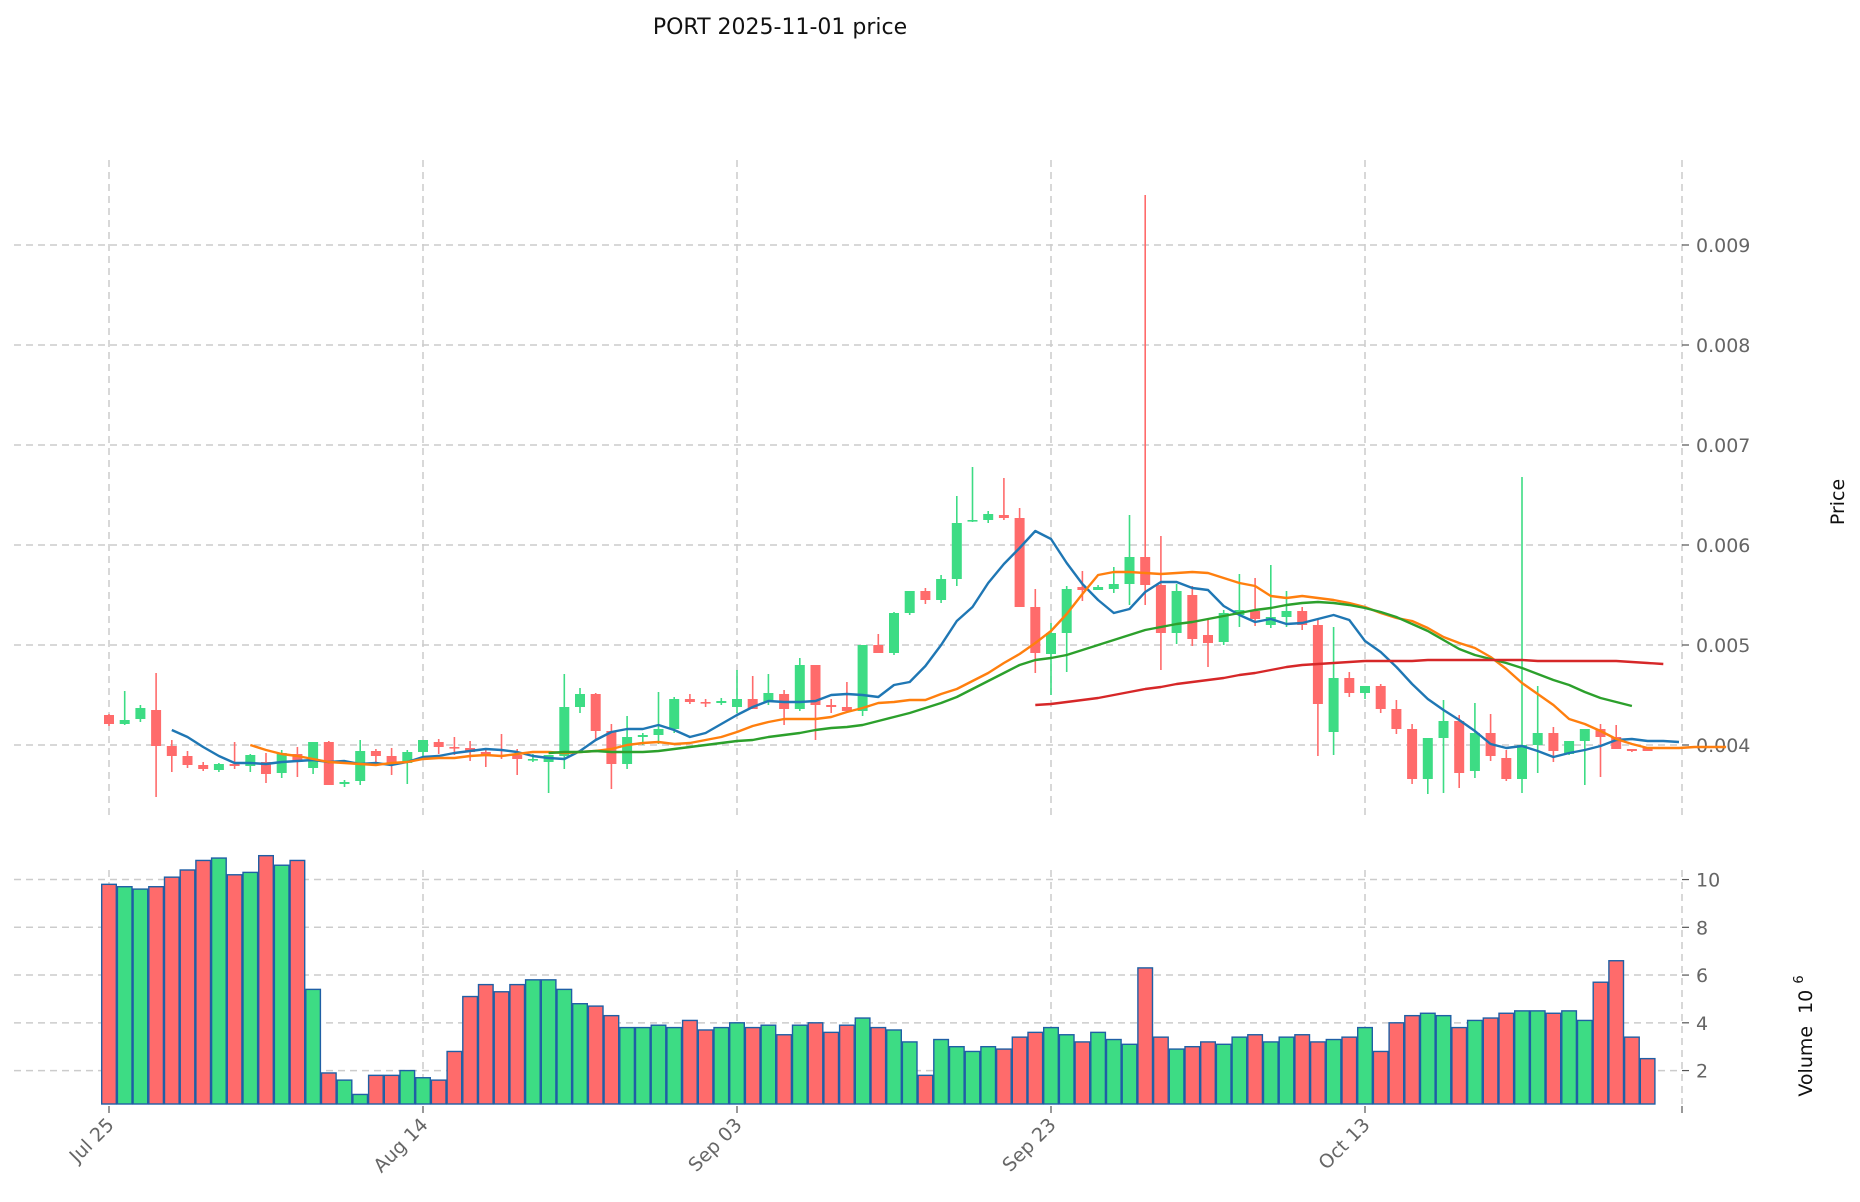 Image resolution: width=1860 pixels, height=1202 pixels. Describe the element at coordinates (874, 1141) in the screenshot. I see `x-axis: Jul 25 Aug 14 Sep 03 Sep 23 Oct 13` at that location.